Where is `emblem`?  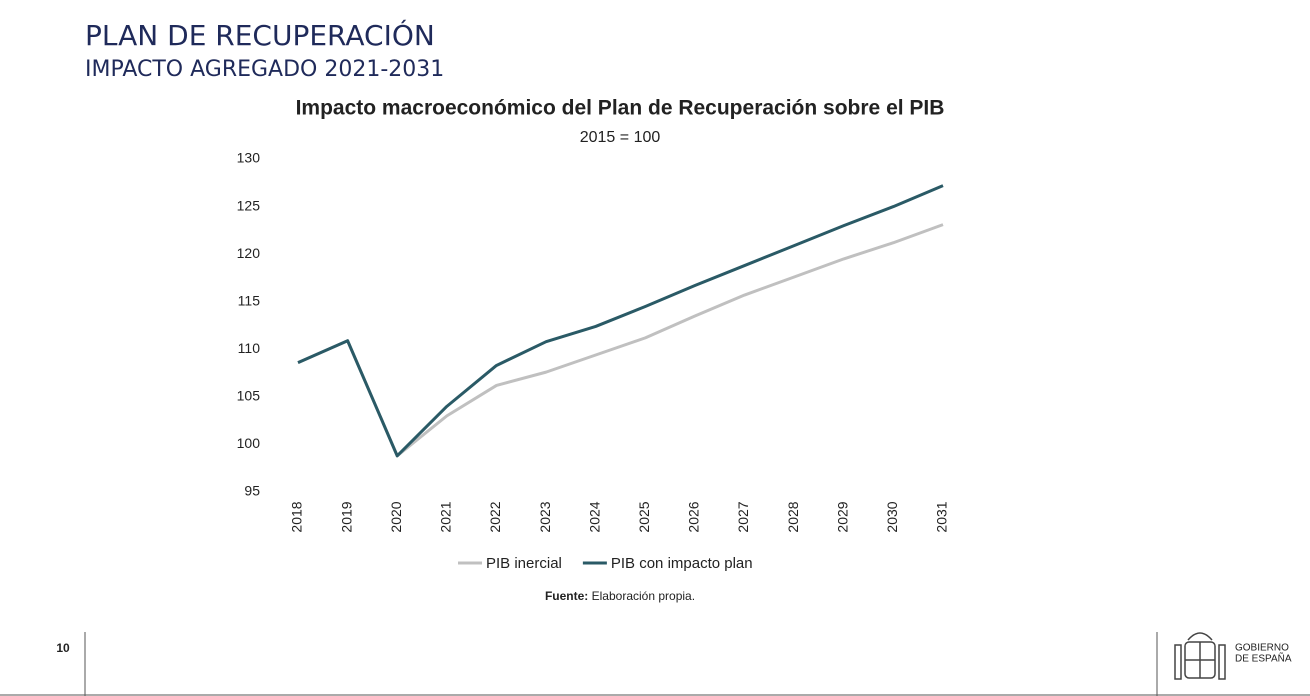 emblem is located at coordinates (1200, 656).